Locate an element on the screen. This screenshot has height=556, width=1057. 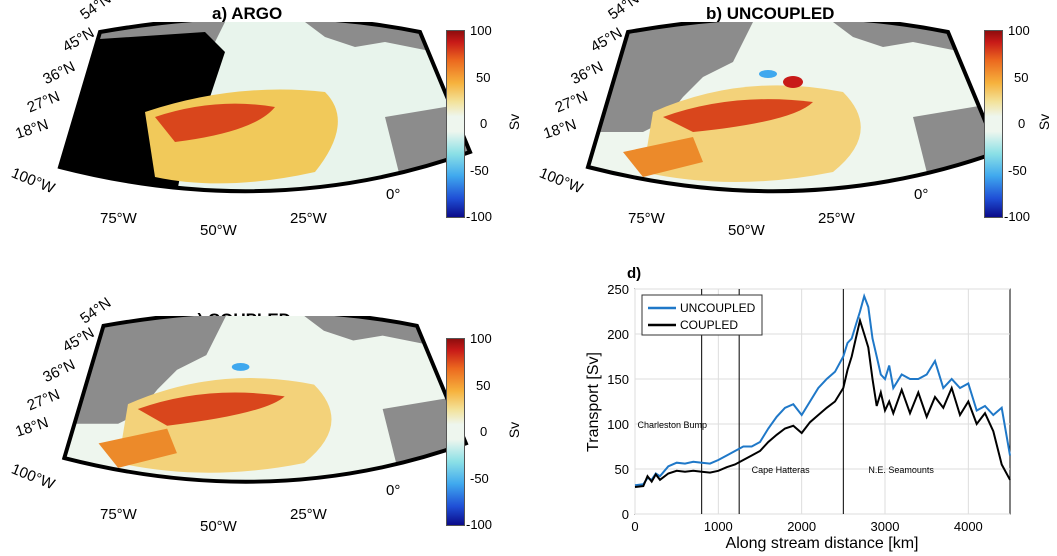
map-argo is located at coordinates (265, 108).